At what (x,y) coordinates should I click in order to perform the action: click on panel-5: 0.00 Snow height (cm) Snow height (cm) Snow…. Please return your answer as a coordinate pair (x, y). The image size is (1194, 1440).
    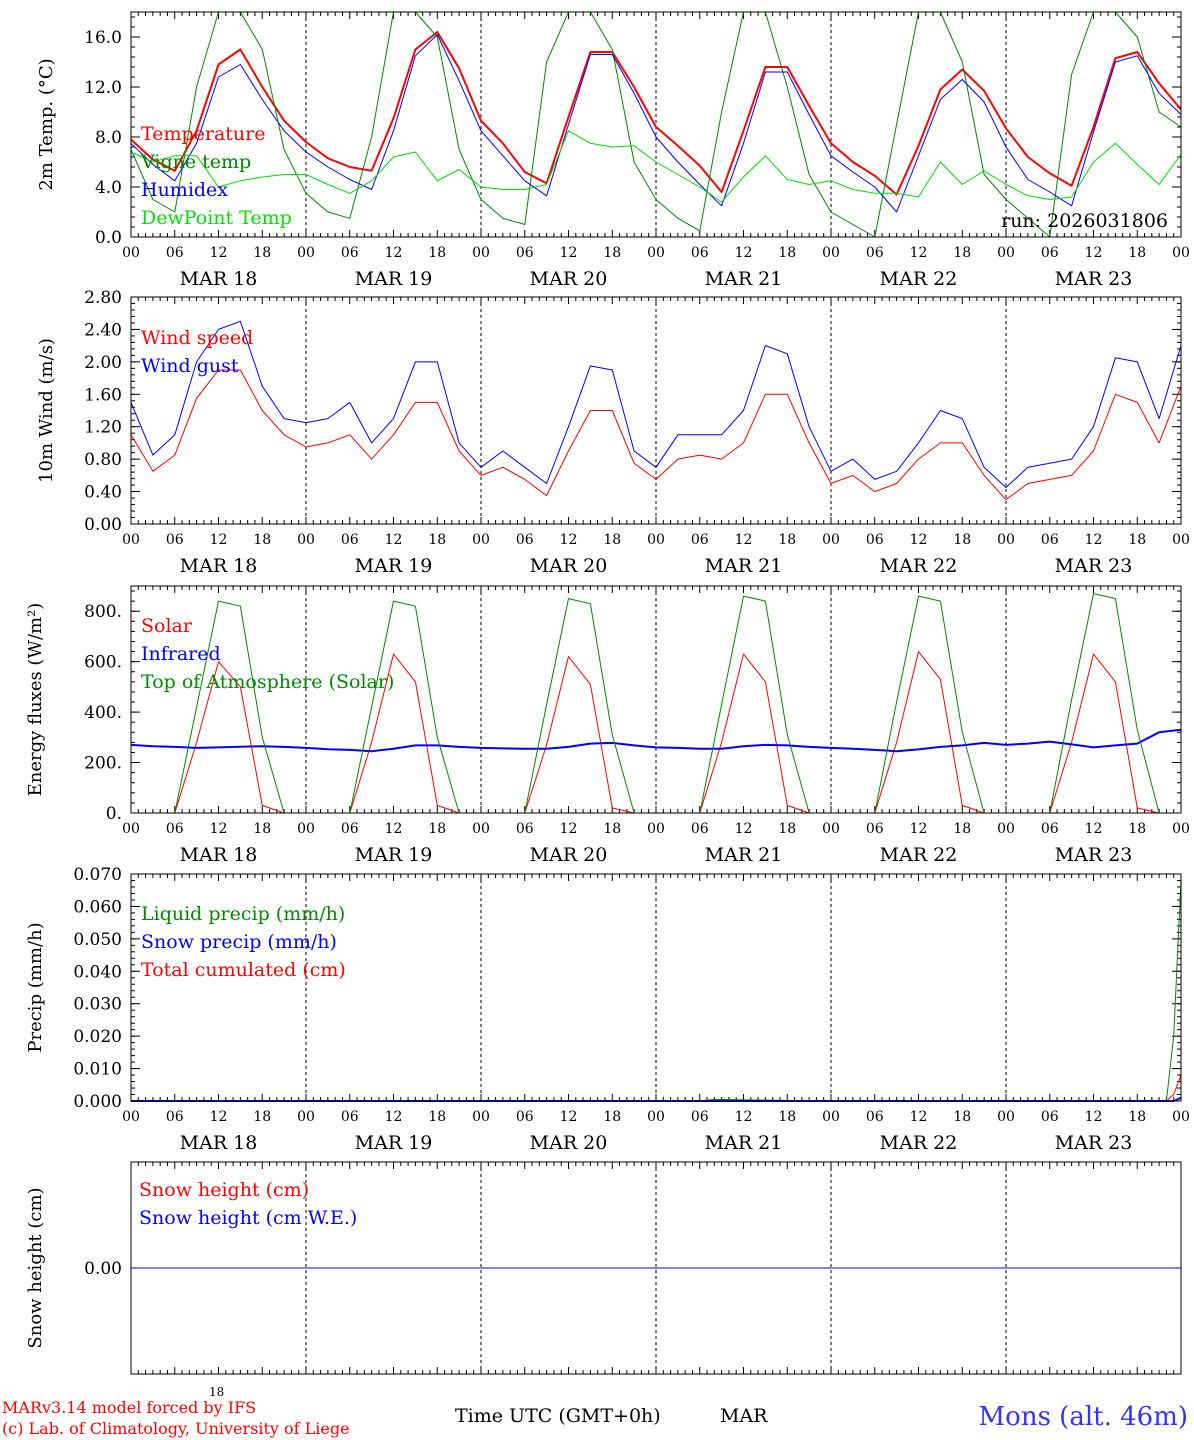
    Looking at the image, I should click on (603, 1268).